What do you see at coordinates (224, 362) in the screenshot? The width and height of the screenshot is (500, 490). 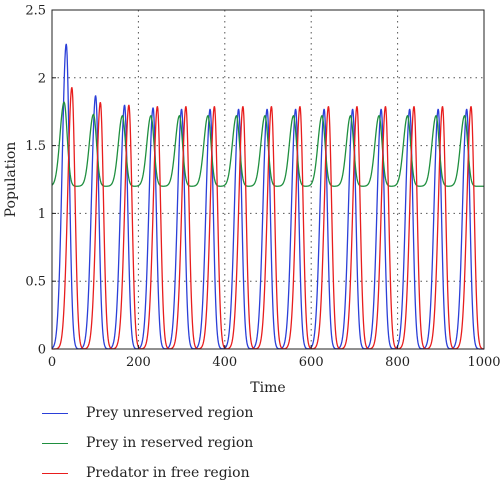 I see `x-tick-label: 400` at bounding box center [224, 362].